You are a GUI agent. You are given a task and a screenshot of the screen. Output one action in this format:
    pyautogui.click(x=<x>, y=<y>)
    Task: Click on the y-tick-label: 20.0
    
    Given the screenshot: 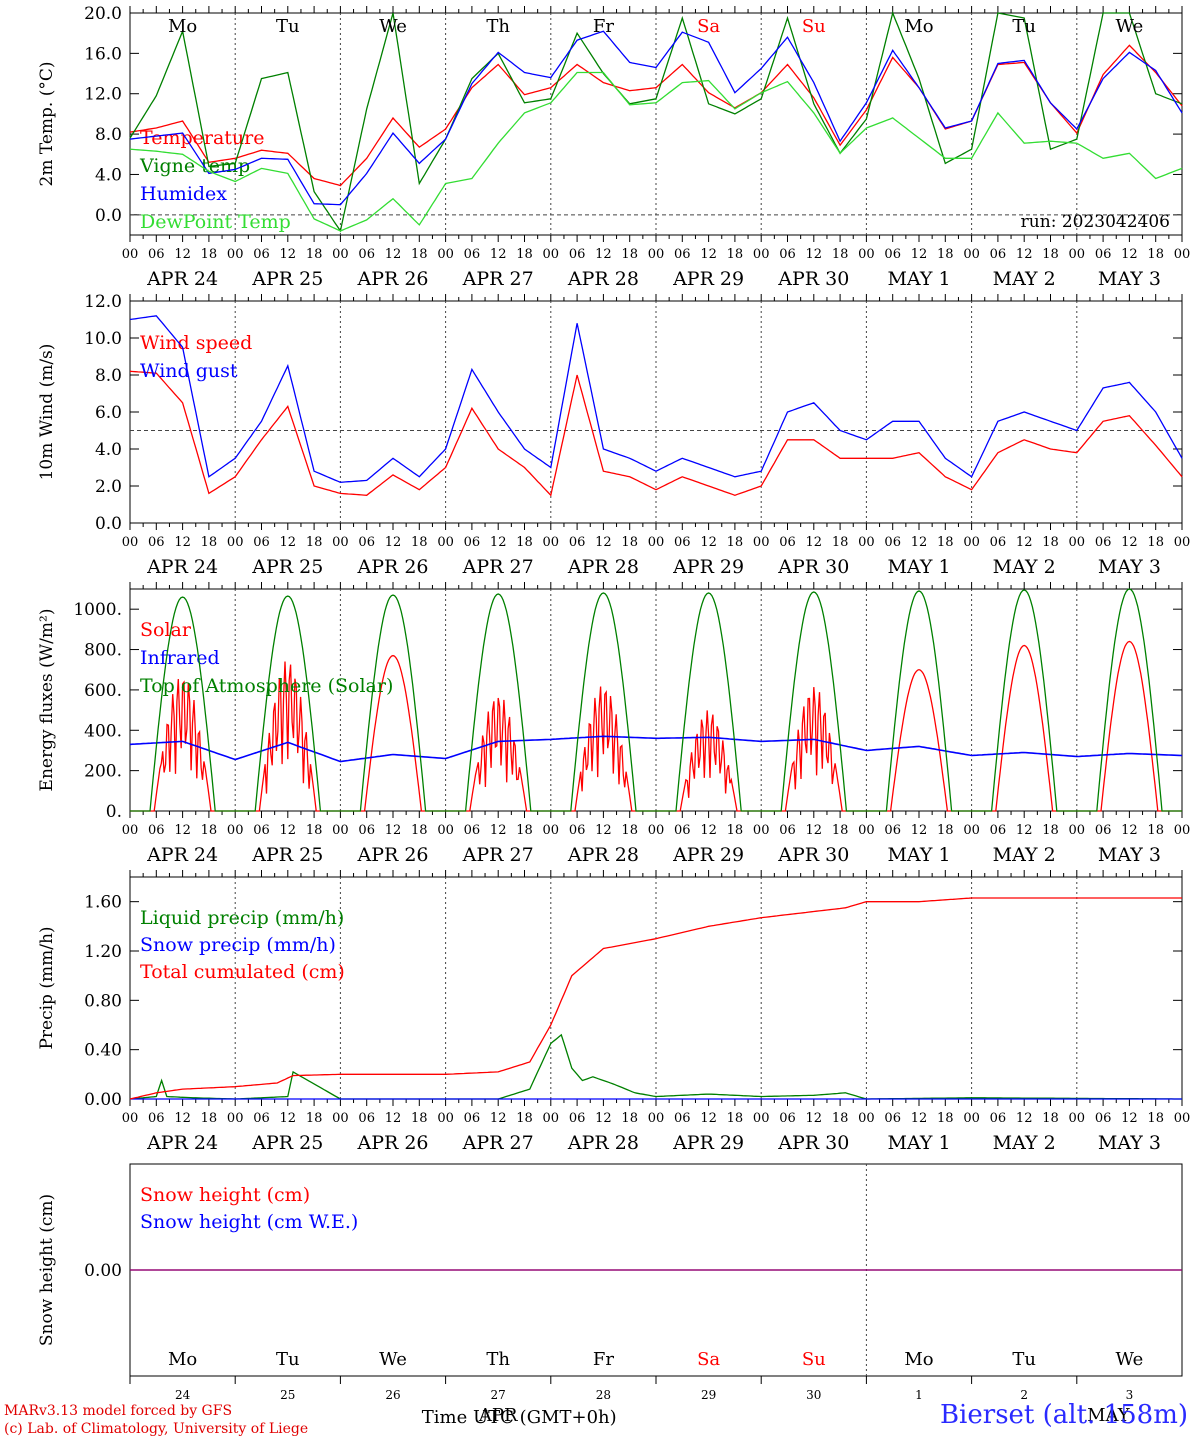 What is the action you would take?
    pyautogui.click(x=103, y=14)
    